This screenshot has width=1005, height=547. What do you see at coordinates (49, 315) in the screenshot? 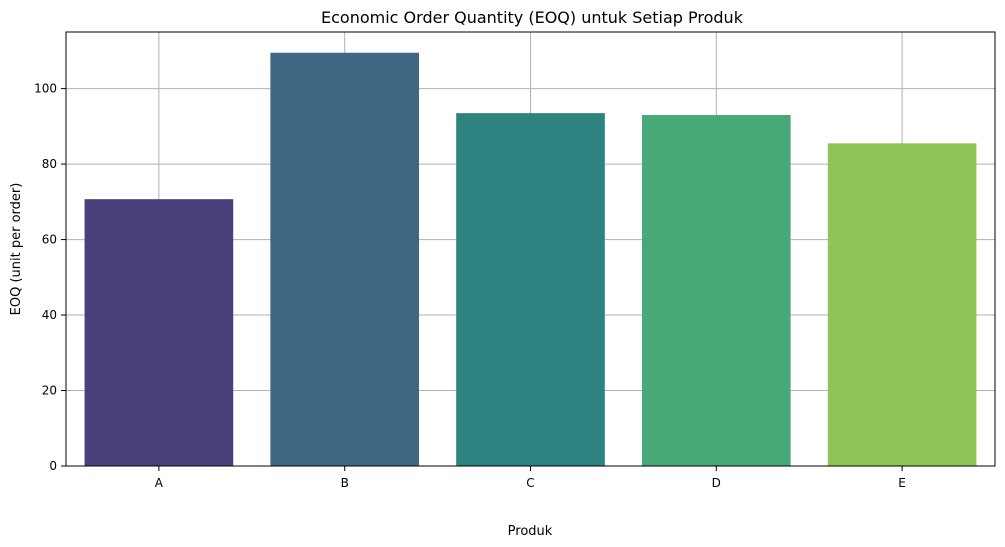
I see `y-tick-label: 40` at bounding box center [49, 315].